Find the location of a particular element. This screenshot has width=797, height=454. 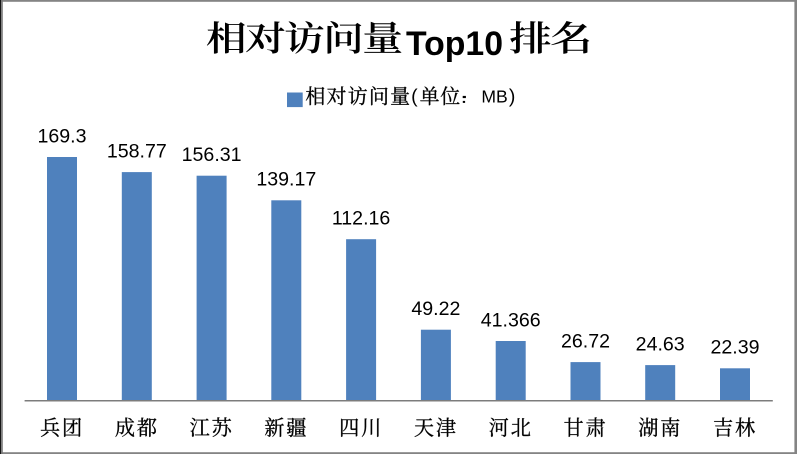

svg-text: Top10 is located at coordinates (454, 44).